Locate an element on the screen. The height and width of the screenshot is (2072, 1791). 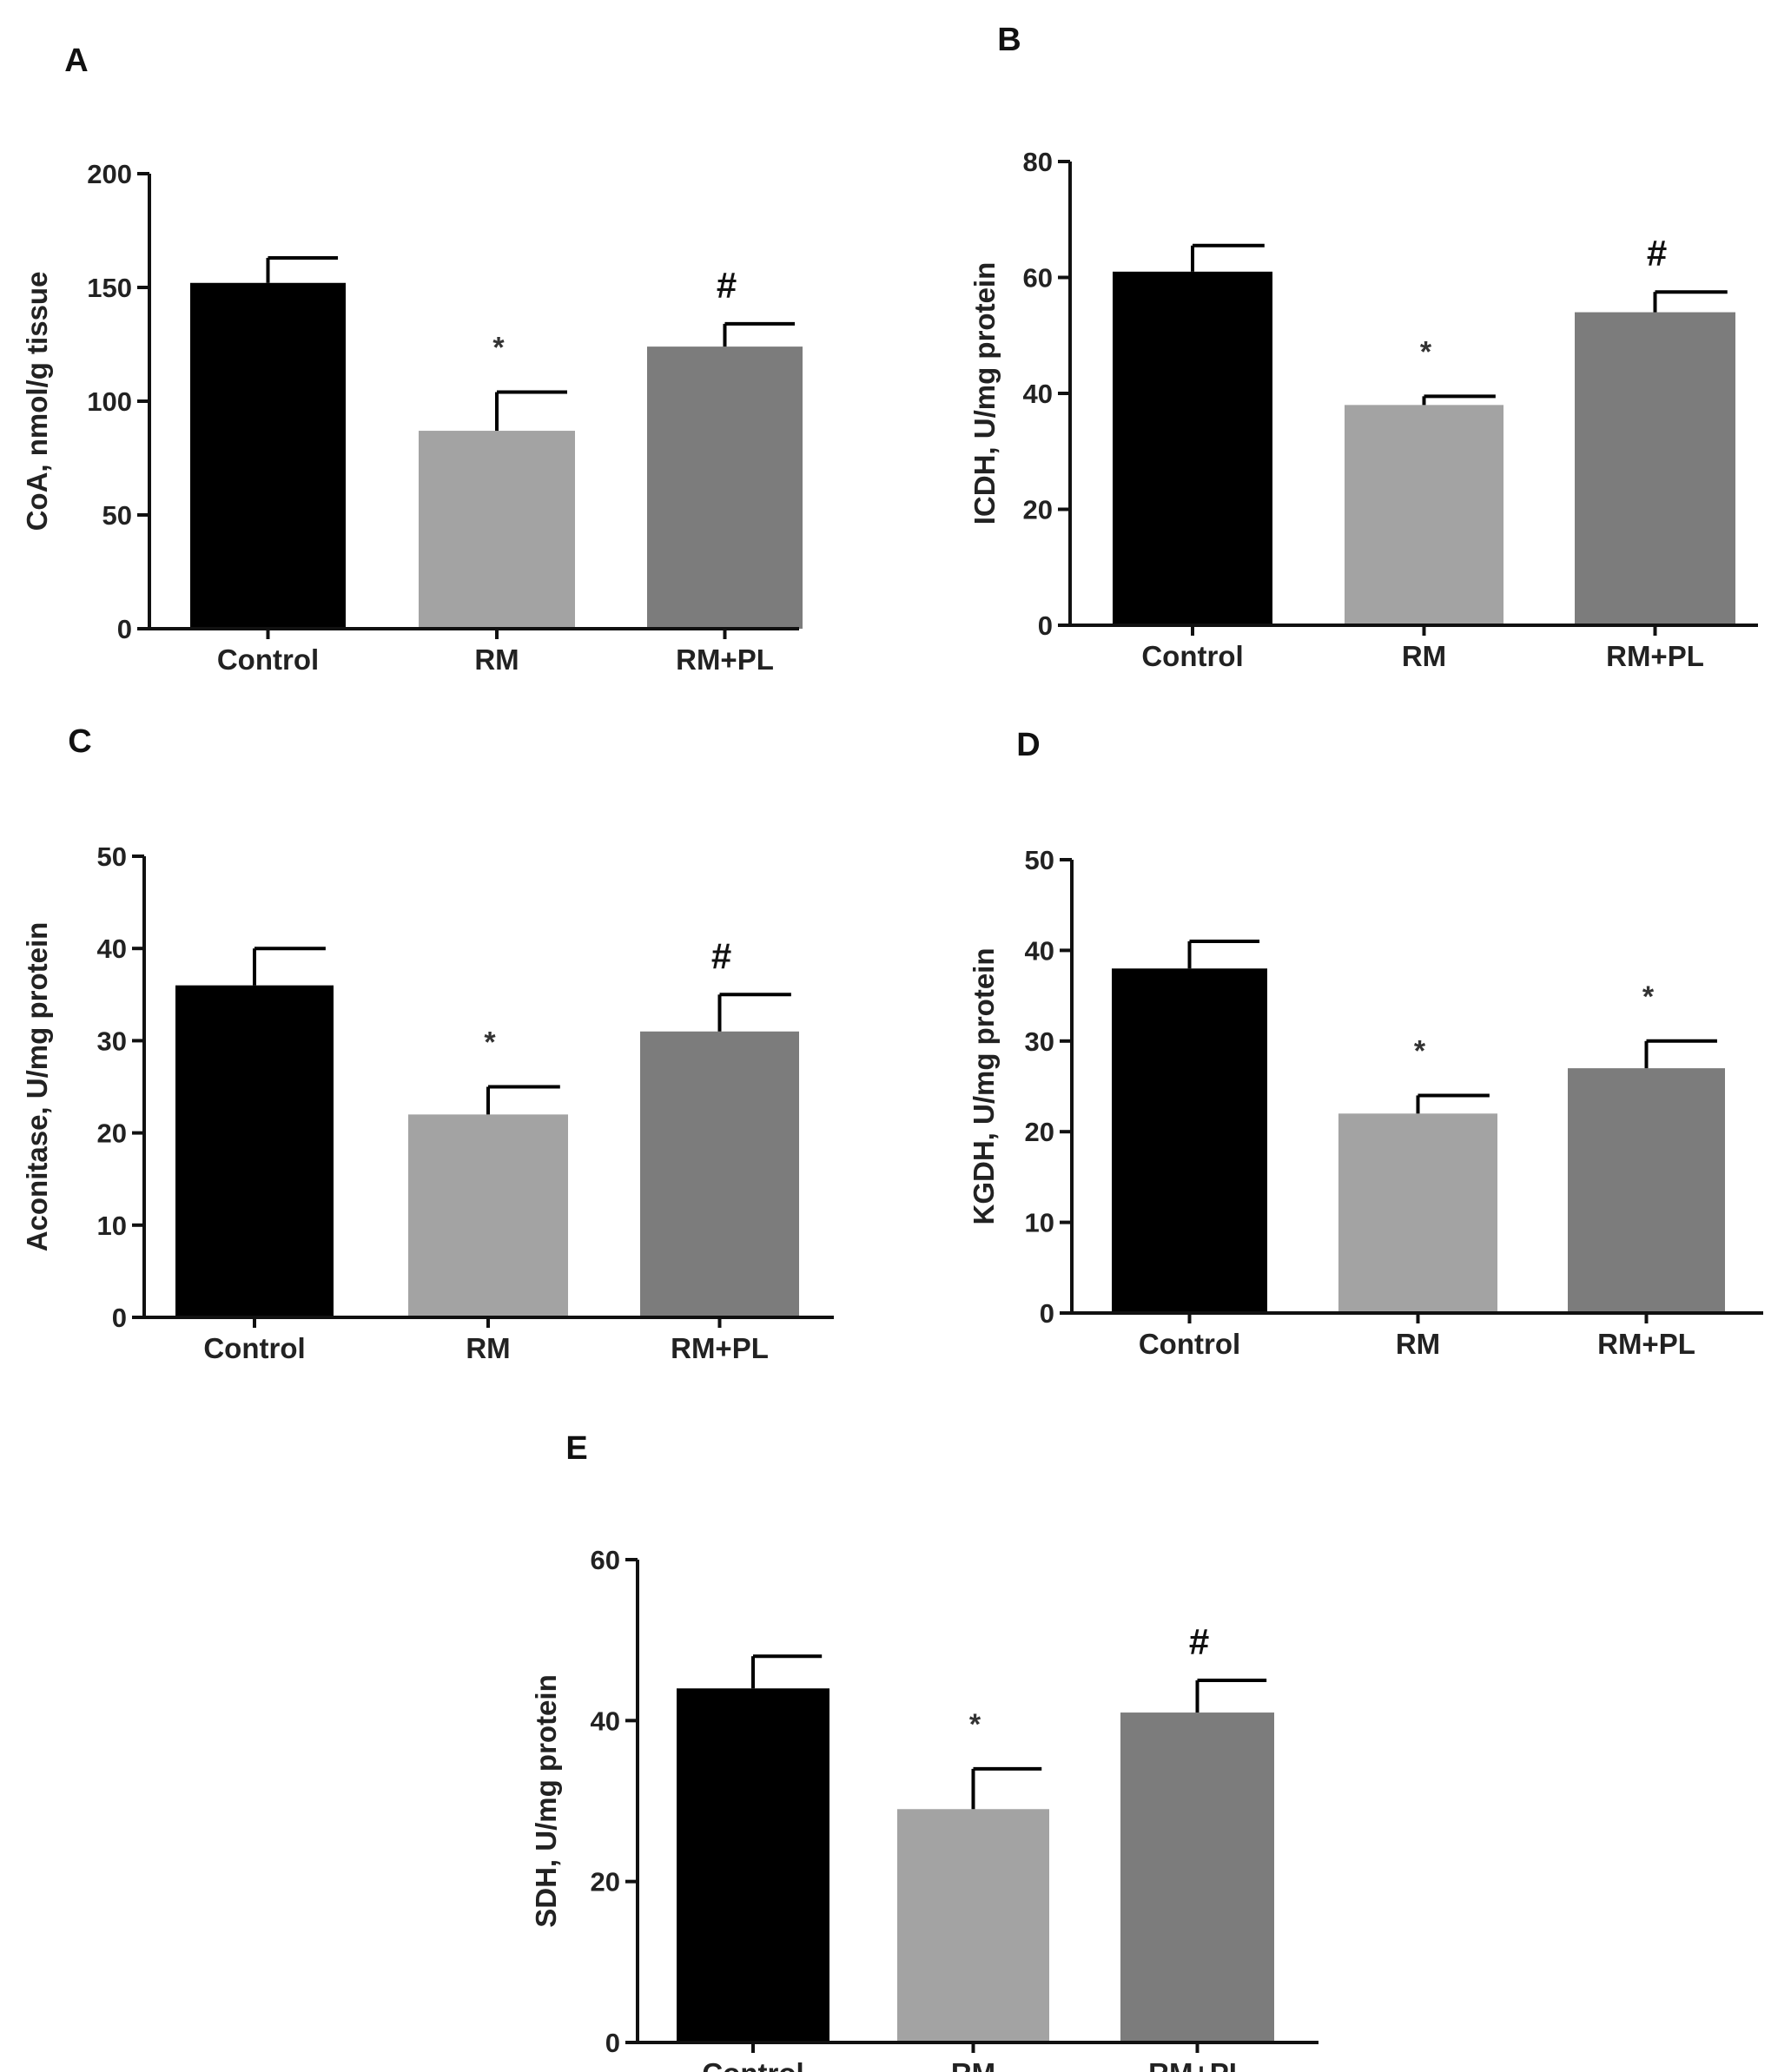
y-axis-title: Aconitase, U/mg protein is located at coordinates (37, 1087).